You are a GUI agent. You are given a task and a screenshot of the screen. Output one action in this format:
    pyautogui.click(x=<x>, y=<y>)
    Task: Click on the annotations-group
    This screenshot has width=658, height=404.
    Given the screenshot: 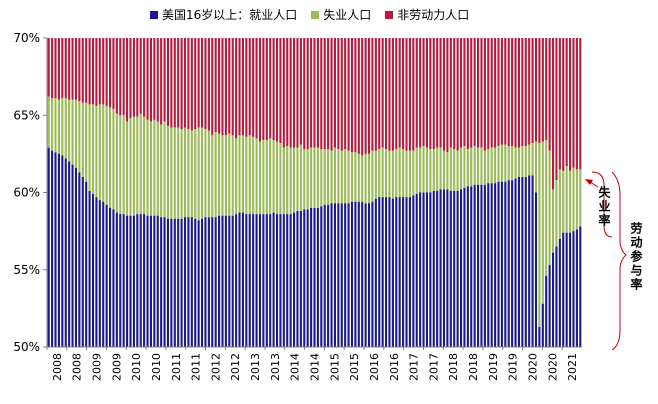 What is the action you would take?
    pyautogui.click(x=606, y=261)
    